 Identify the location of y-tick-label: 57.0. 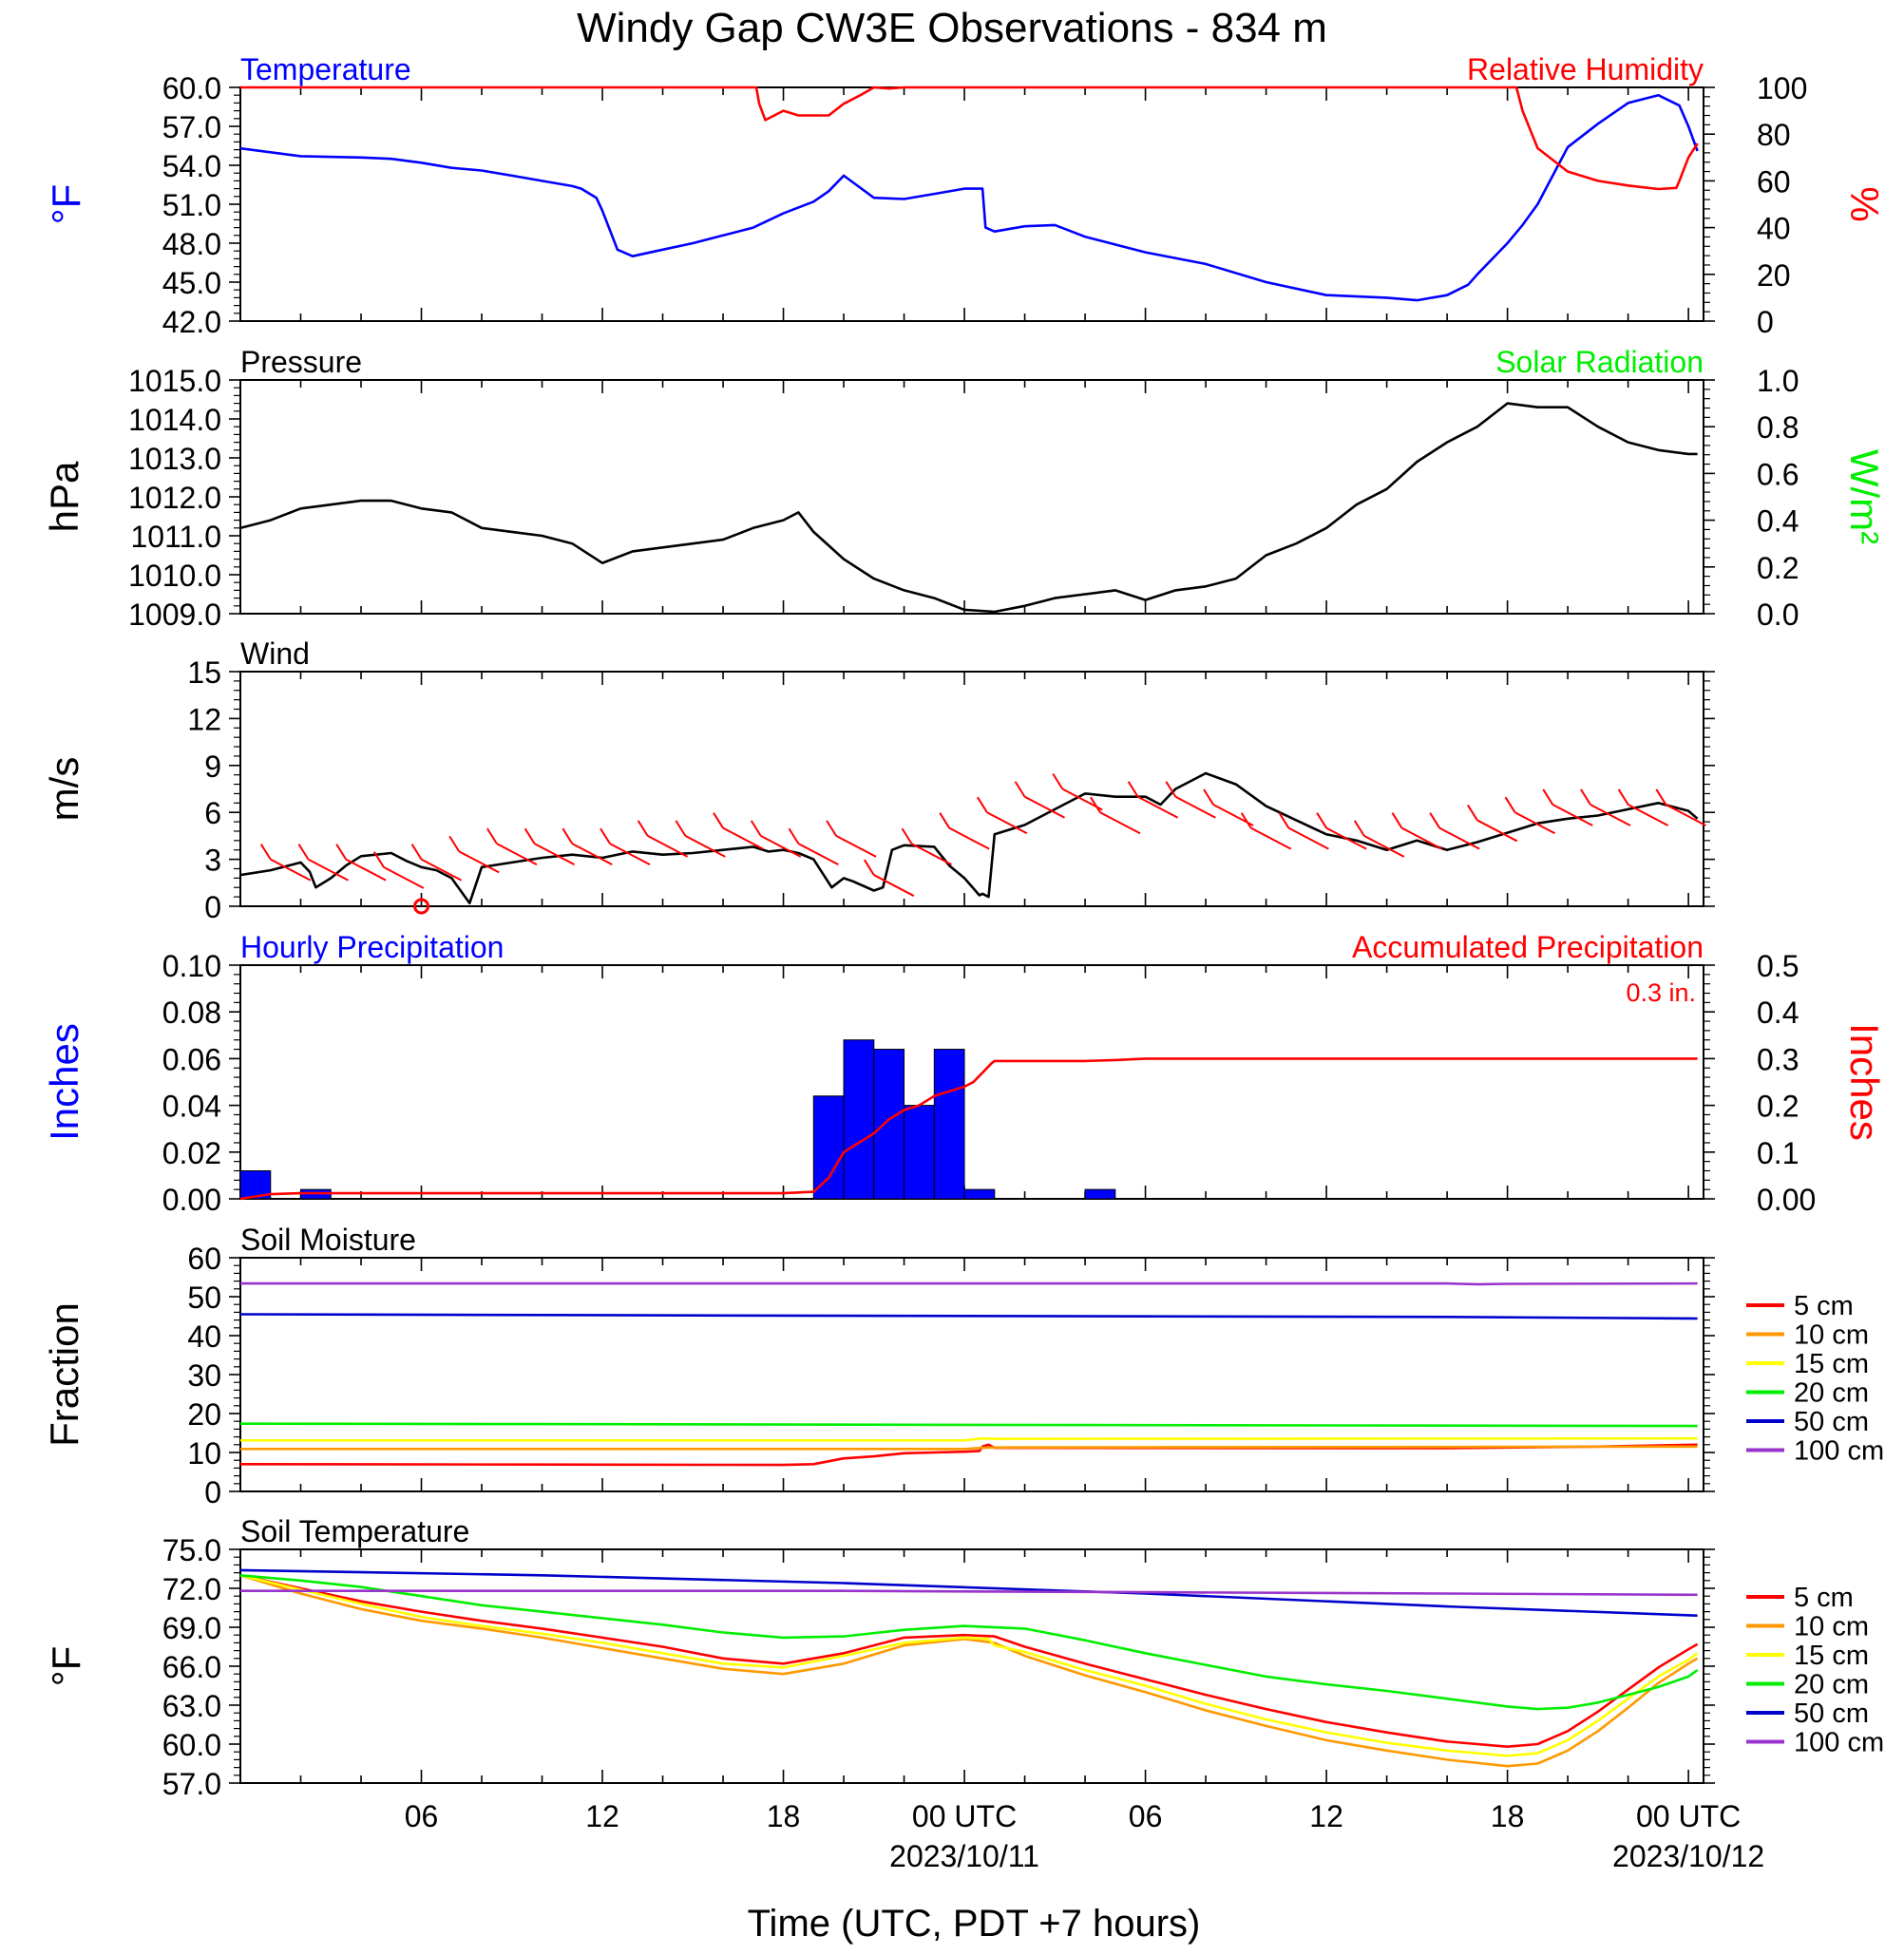
(191, 1784).